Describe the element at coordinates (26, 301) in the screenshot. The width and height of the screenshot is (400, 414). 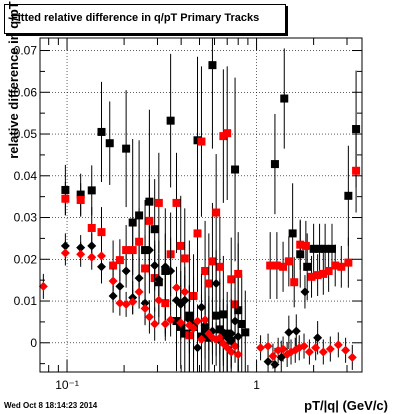
I see `y-tick-label: 0.01` at that location.